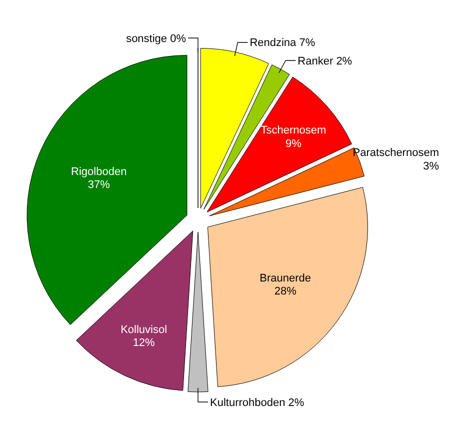  What do you see at coordinates (286, 278) in the screenshot?
I see `slice-label: Braunerde` at bounding box center [286, 278].